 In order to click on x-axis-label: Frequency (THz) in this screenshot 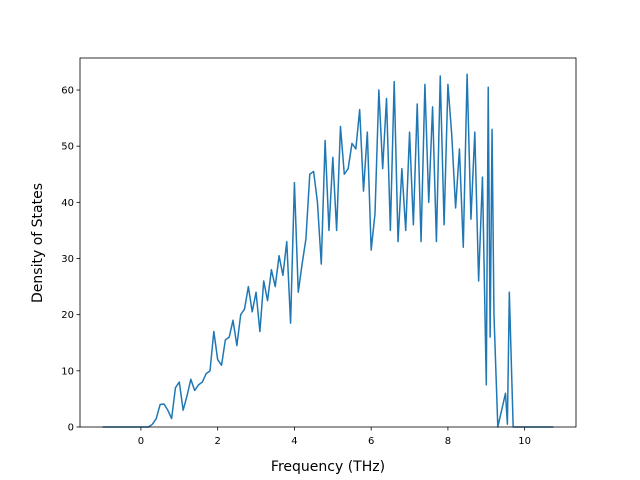, I will do `click(328, 467)`.